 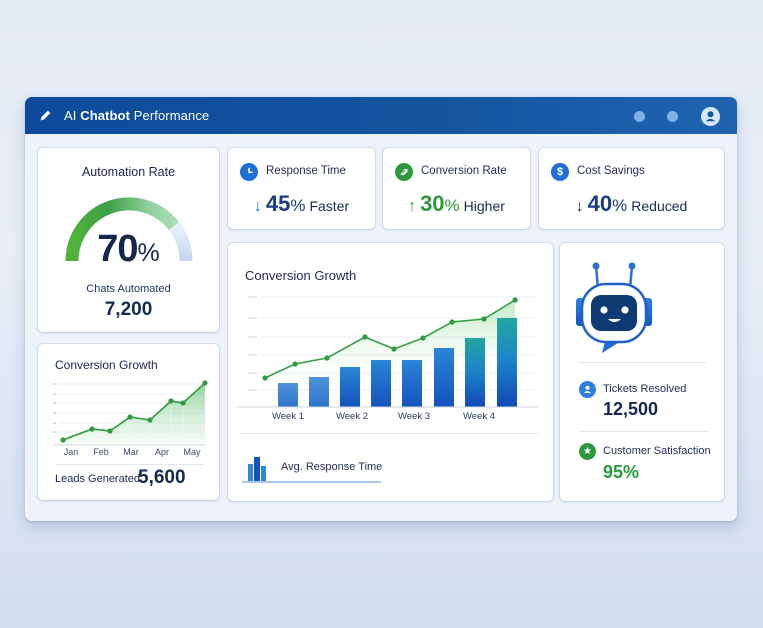 What do you see at coordinates (404, 172) in the screenshot?
I see `check-tag-icon` at bounding box center [404, 172].